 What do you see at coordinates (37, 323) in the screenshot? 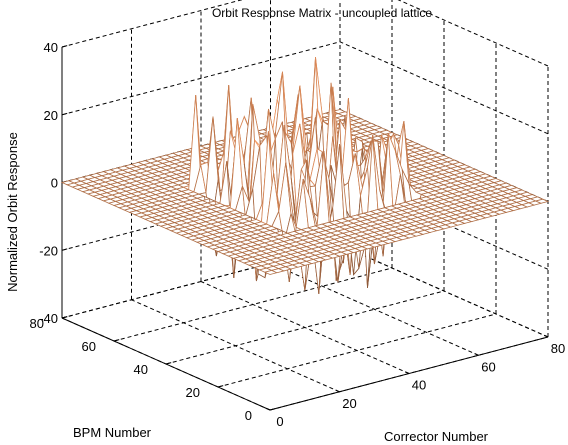
I see `bpm-tick-label: 80` at bounding box center [37, 323].